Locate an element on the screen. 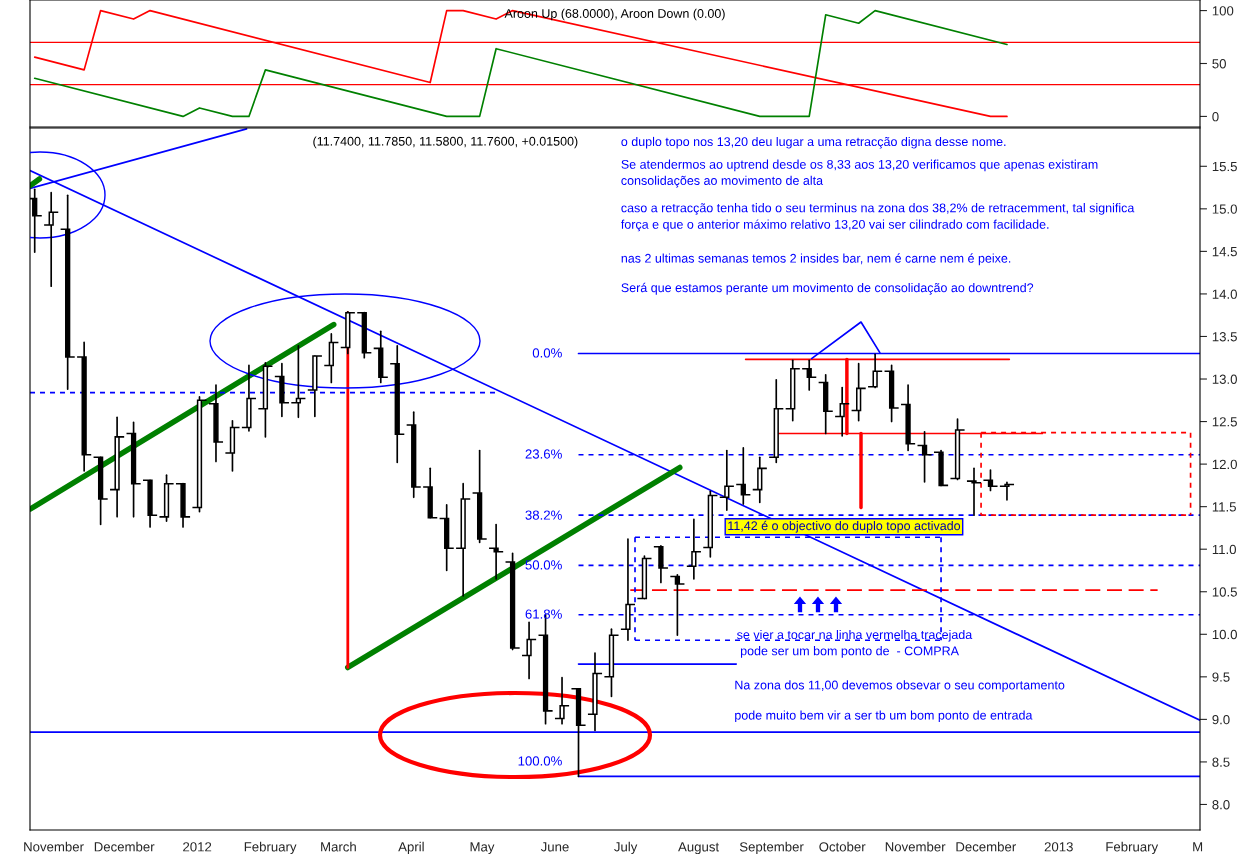 The height and width of the screenshot is (855, 1250). y-tick-label: 14.5 is located at coordinates (1224, 252).